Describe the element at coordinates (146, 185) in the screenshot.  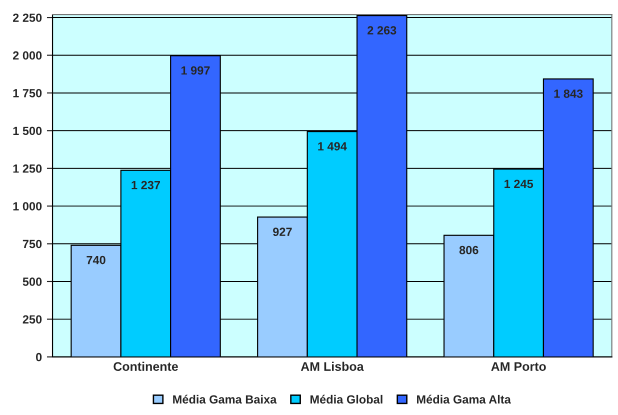
I see `data-label: 1 237` at that location.